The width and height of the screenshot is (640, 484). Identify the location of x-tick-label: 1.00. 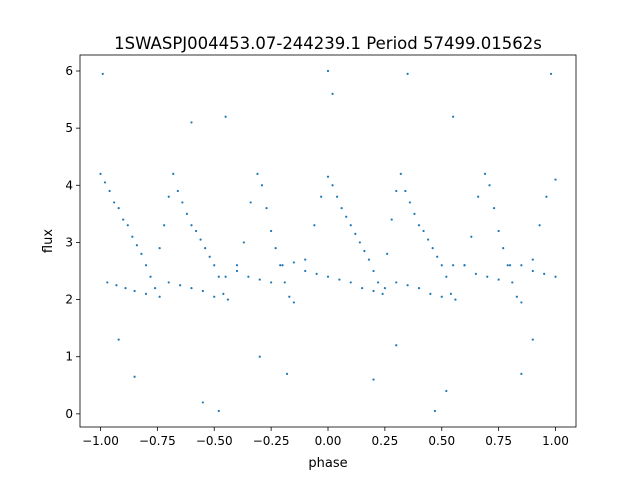
(555, 441).